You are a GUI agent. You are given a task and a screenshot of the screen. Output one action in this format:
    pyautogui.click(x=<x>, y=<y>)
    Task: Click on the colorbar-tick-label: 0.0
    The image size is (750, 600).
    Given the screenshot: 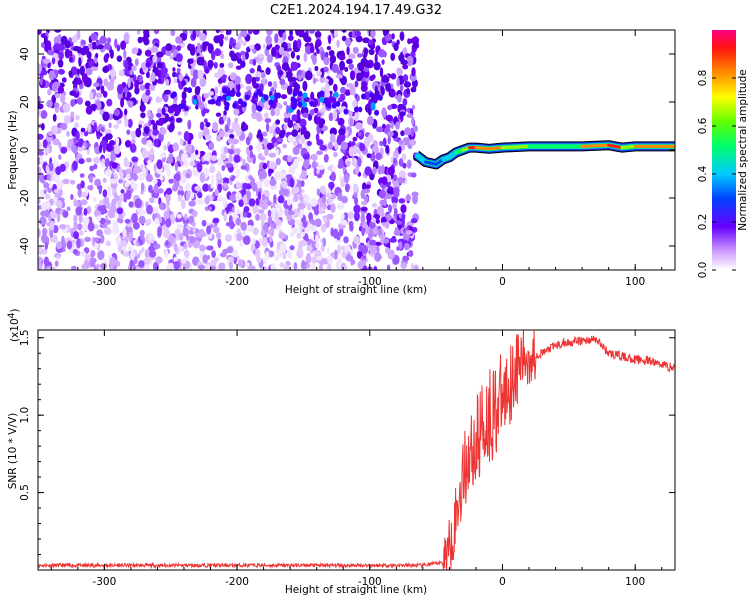 What is the action you would take?
    pyautogui.click(x=703, y=270)
    